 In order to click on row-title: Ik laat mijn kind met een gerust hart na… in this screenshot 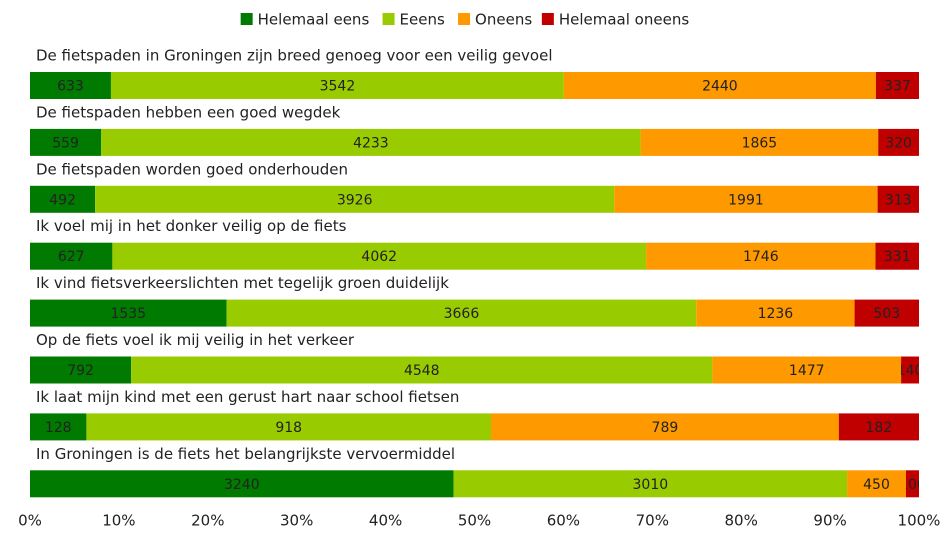, I will do `click(247, 397)`.